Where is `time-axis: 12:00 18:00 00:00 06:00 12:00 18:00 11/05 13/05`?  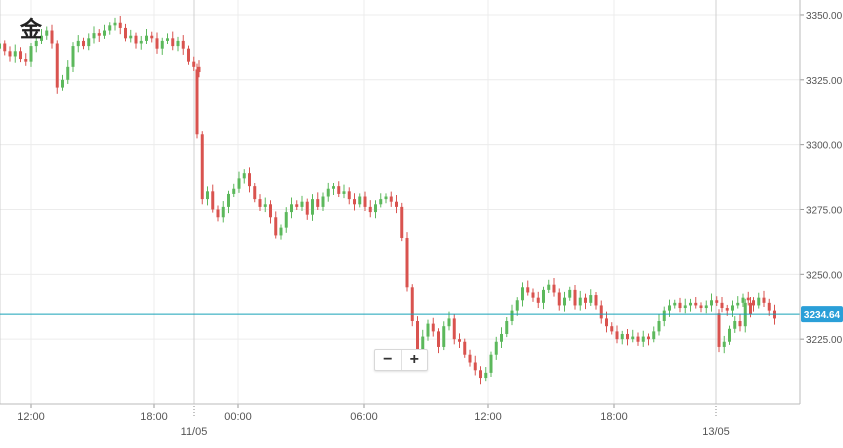
time-axis: 12:00 18:00 00:00 06:00 12:00 18:00 11/05 13/05 is located at coordinates (400, 420).